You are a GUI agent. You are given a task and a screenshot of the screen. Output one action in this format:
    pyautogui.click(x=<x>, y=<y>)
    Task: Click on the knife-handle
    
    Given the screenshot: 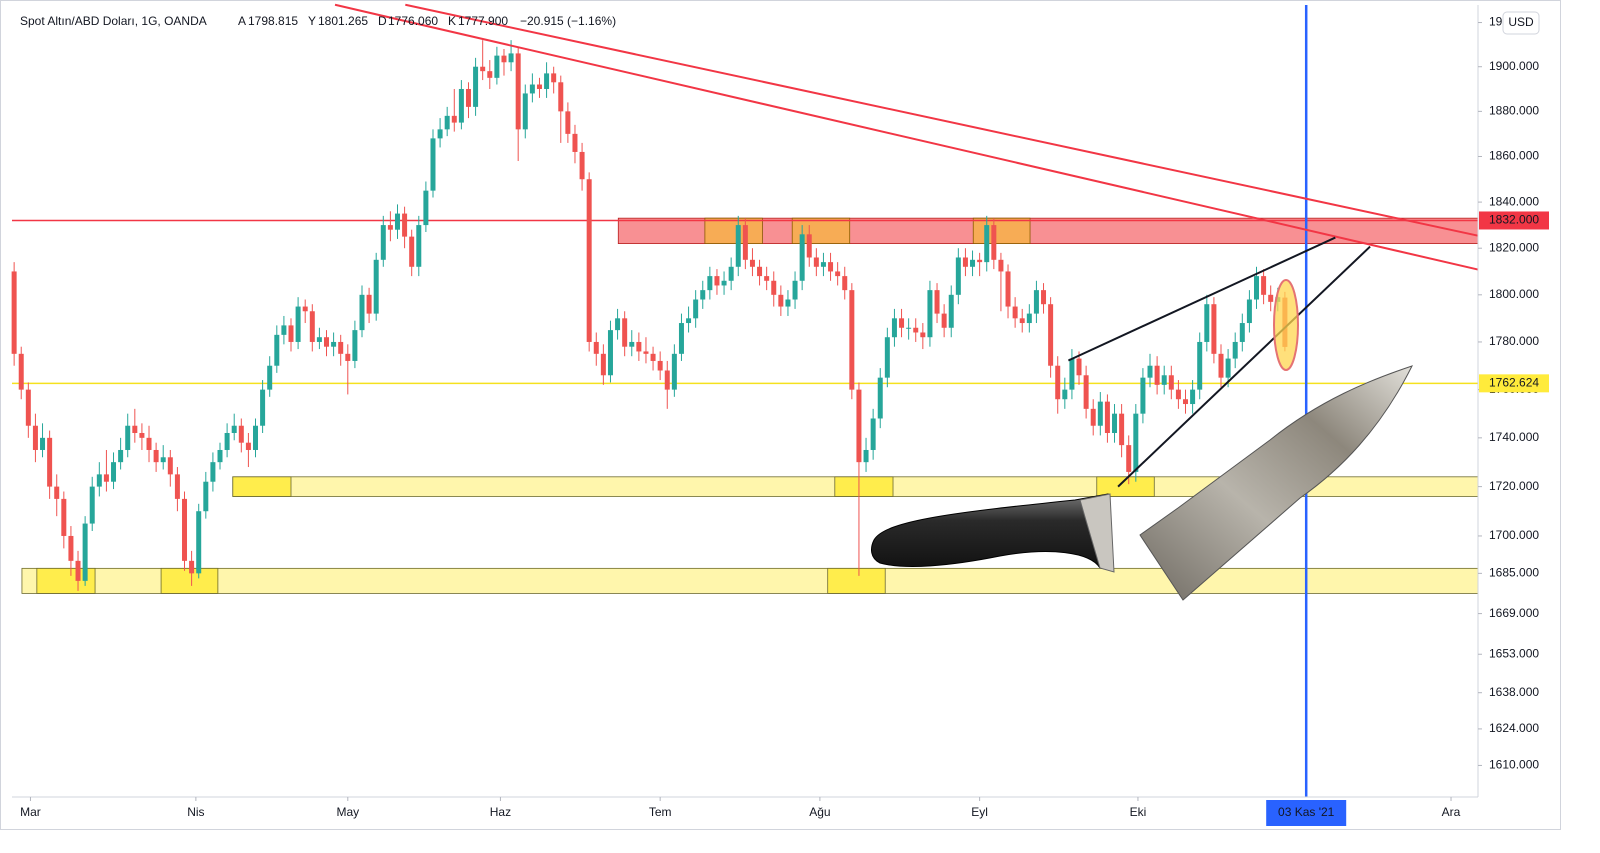 What is the action you would take?
    pyautogui.click(x=992, y=532)
    